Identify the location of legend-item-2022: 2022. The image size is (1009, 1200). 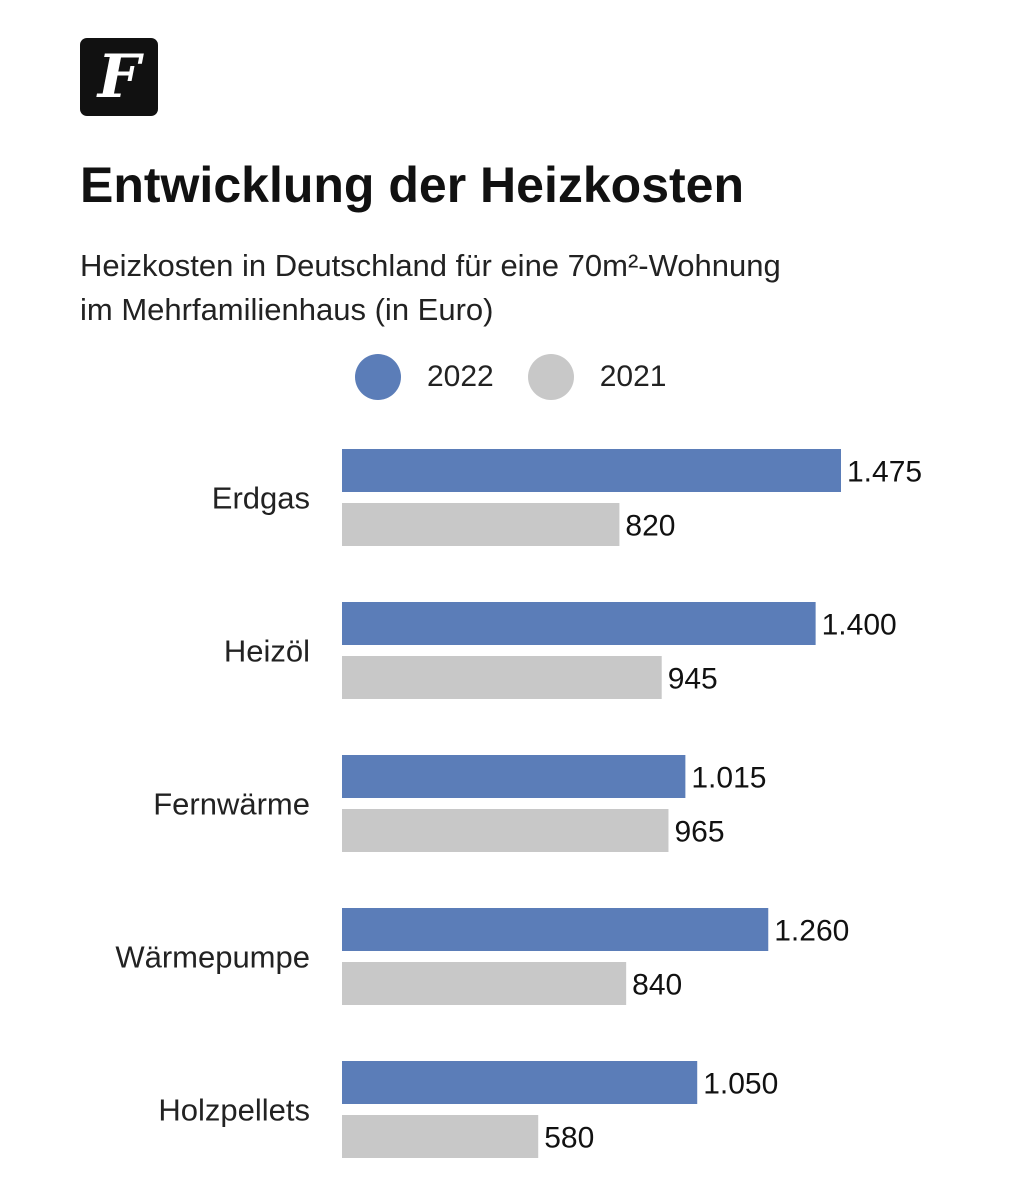
(424, 377).